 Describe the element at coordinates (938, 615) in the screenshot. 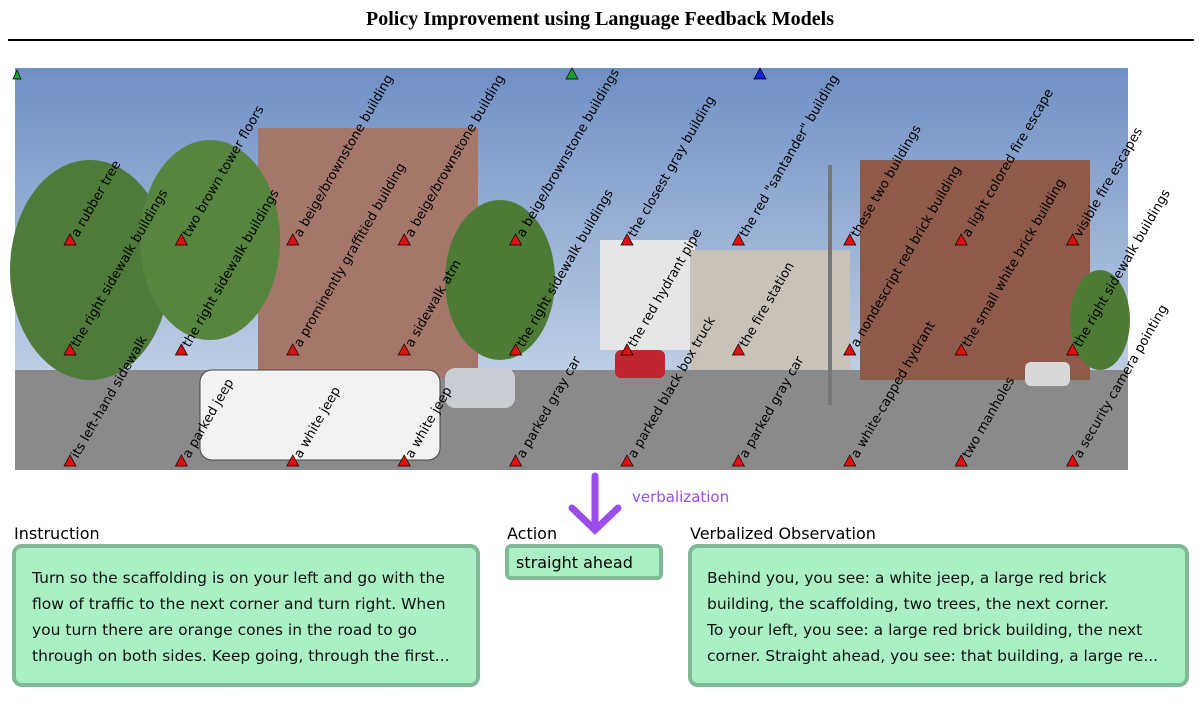

I see `observation-box` at that location.